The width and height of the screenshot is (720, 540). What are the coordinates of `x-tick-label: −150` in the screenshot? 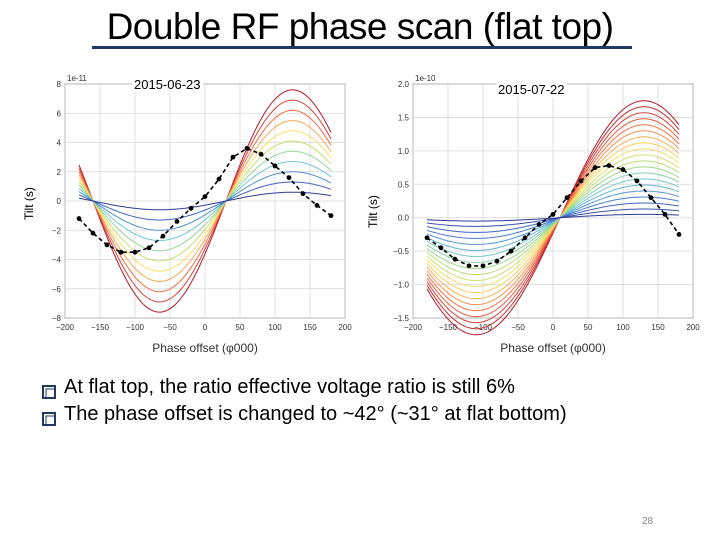 It's located at (448, 327).